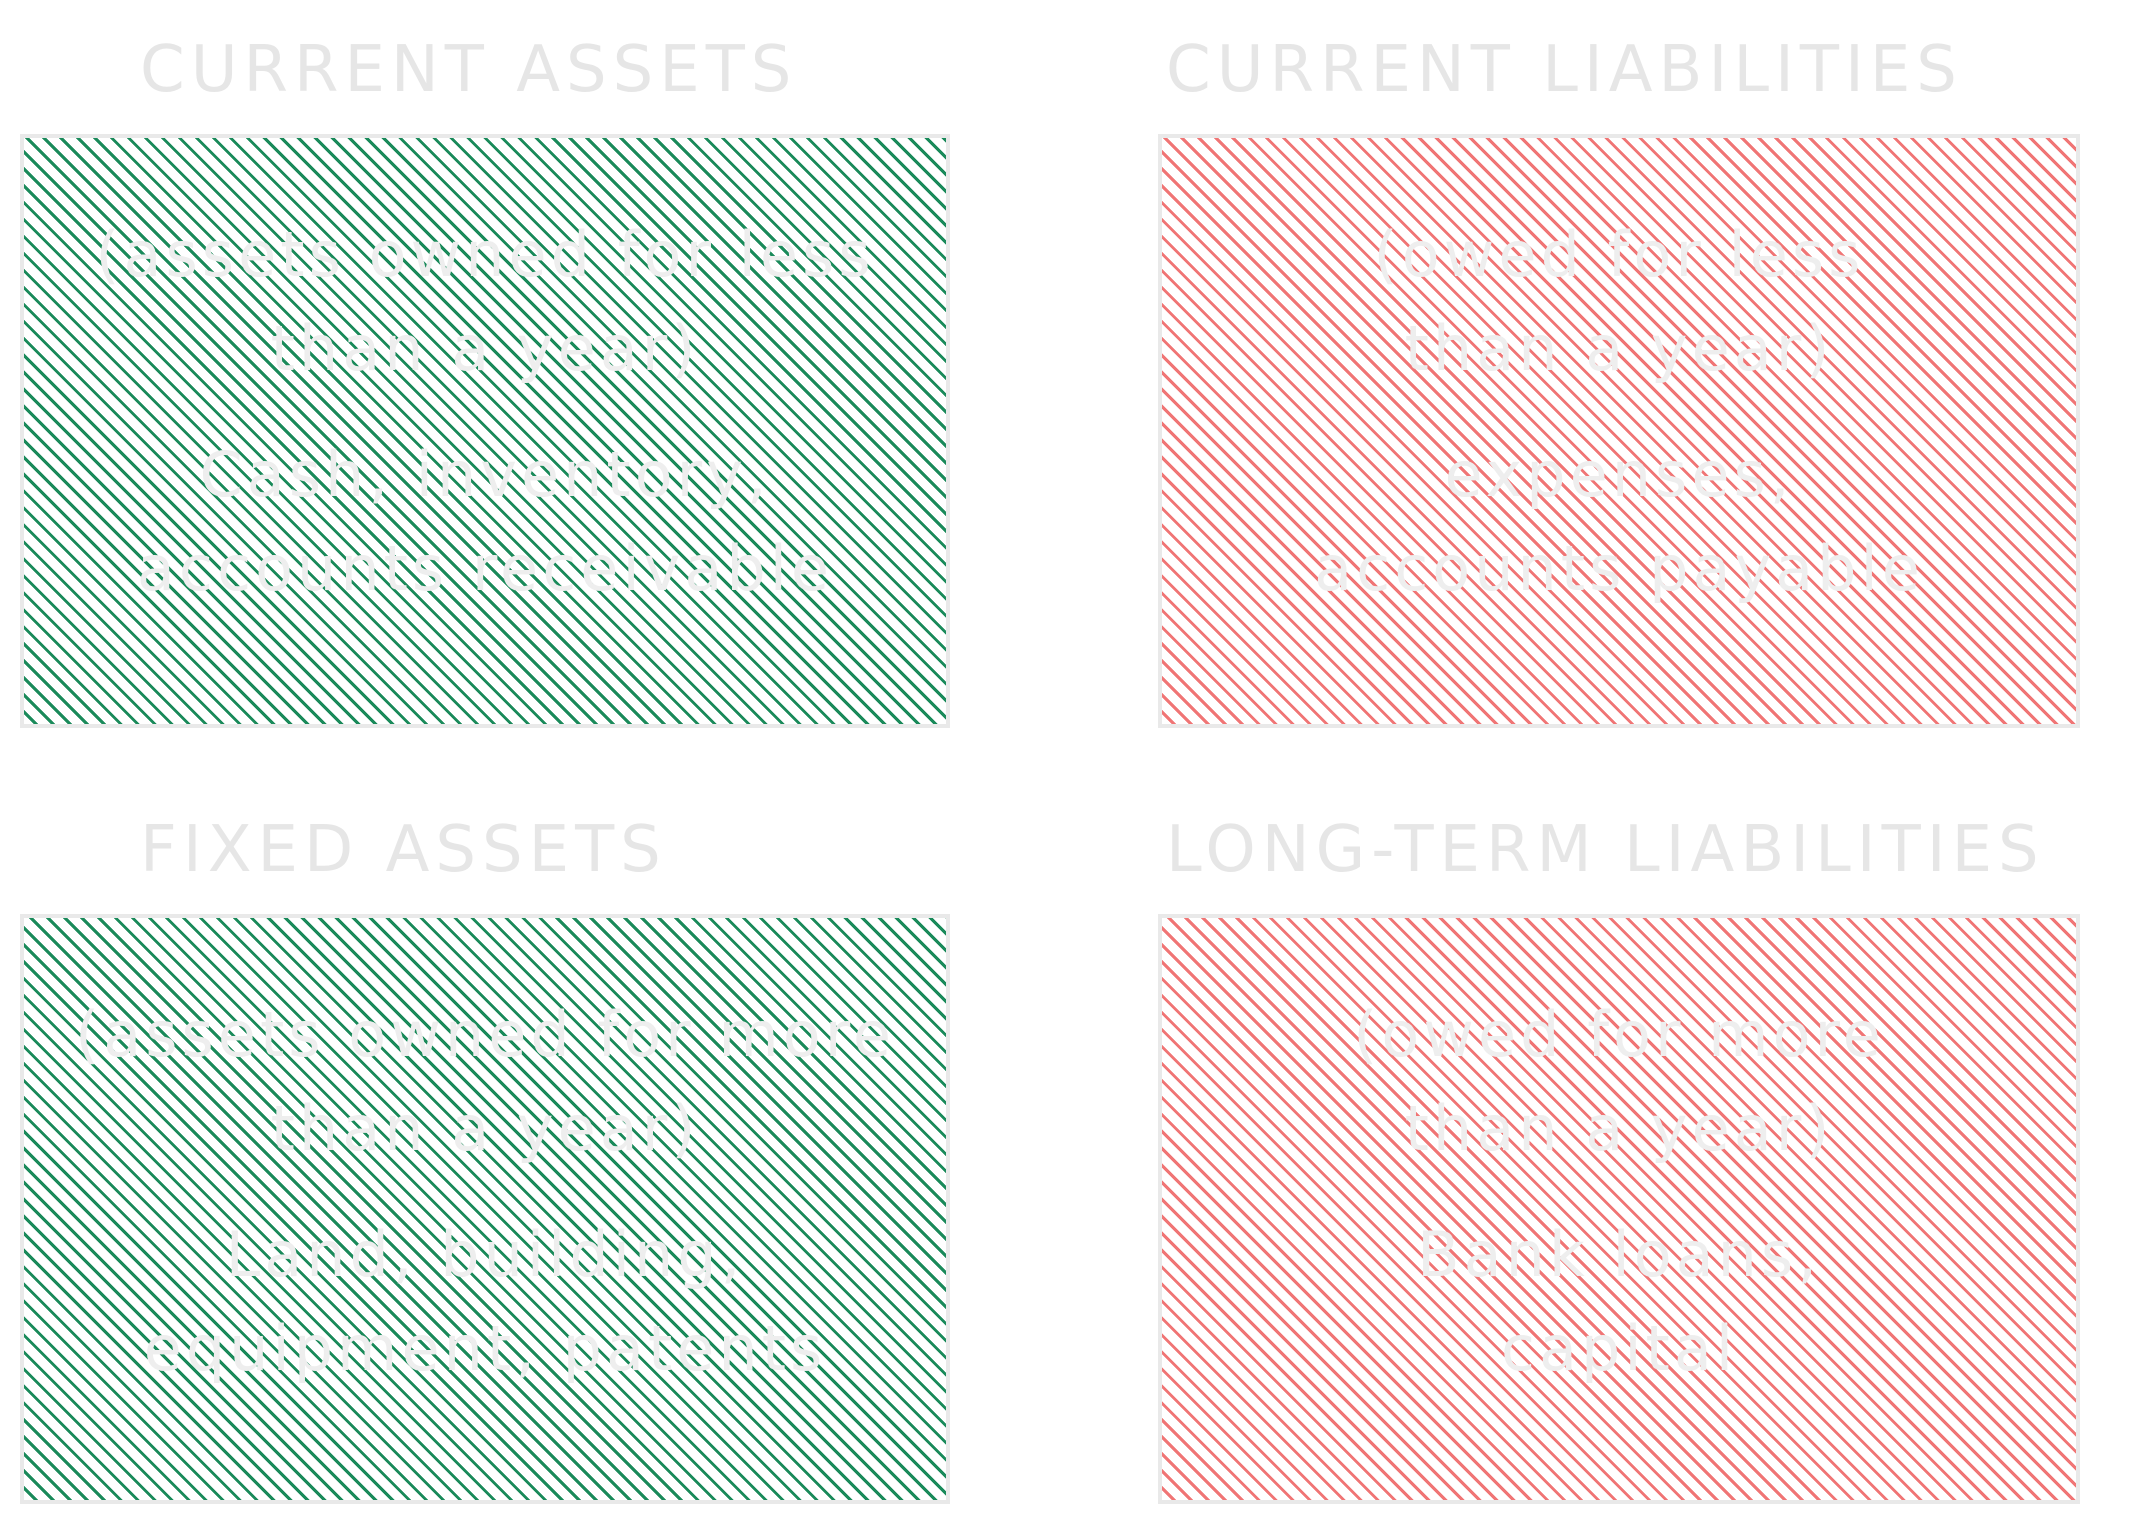  What do you see at coordinates (485, 1034) in the screenshot?
I see `description-line: (assets owned for more` at bounding box center [485, 1034].